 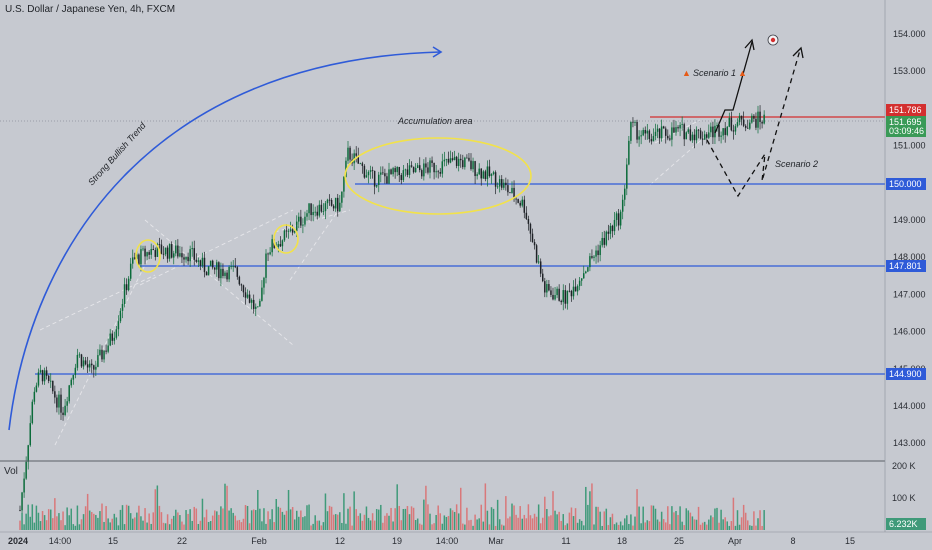 What do you see at coordinates (906, 131) in the screenshot?
I see `svg-text: 03:09:46` at bounding box center [906, 131].